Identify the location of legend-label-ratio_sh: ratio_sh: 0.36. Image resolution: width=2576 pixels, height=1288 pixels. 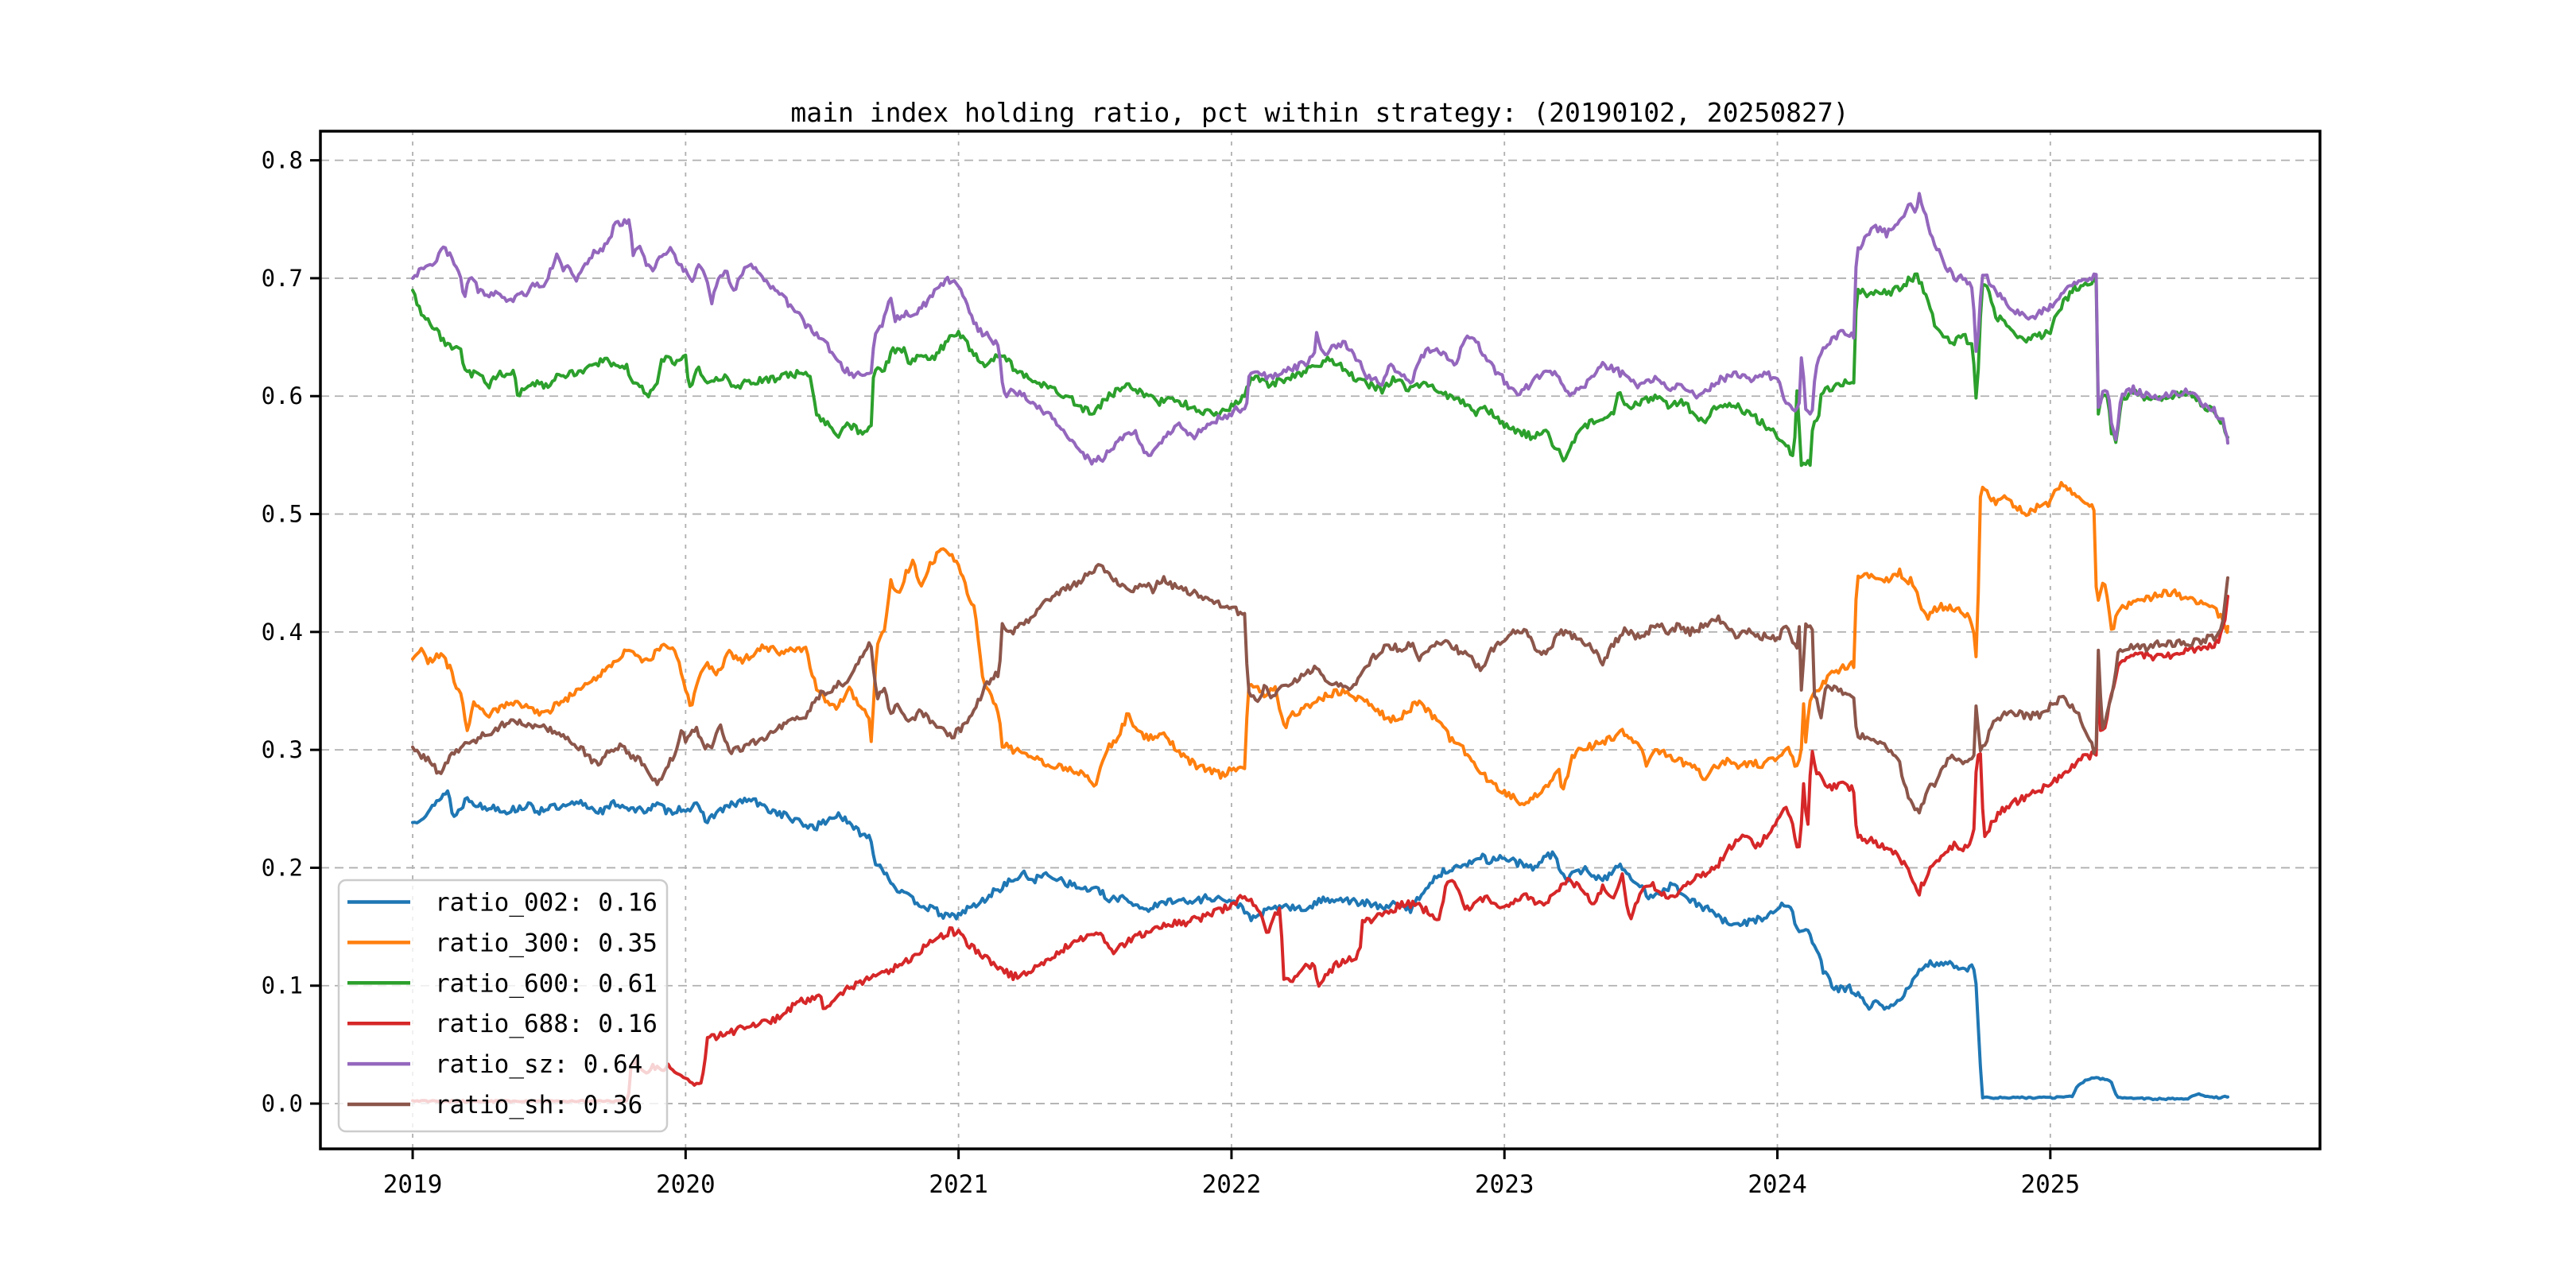
(539, 1105).